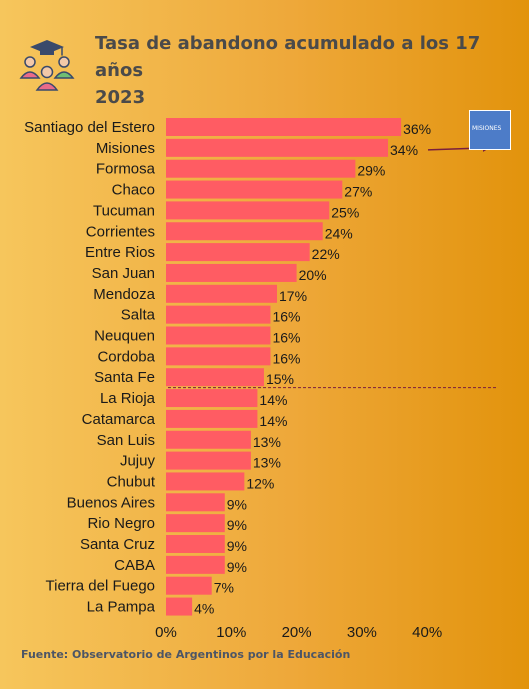  Describe the element at coordinates (126, 440) in the screenshot. I see `category-label: San Luis` at that location.